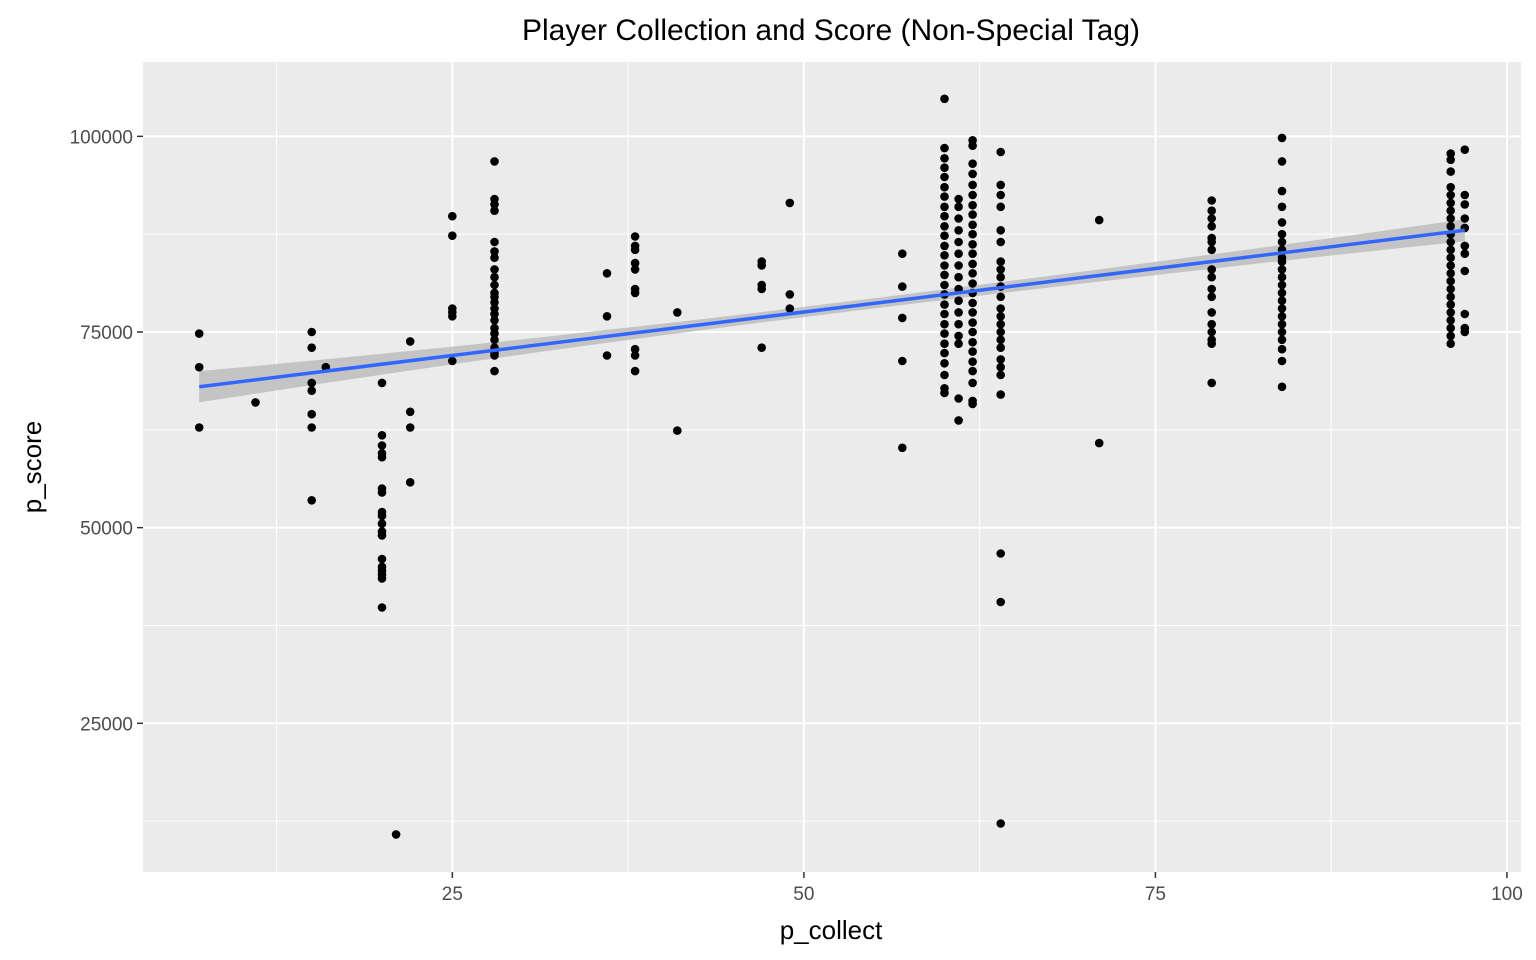 This screenshot has height=960, width=1536. I want to click on trend-line, so click(832, 308).